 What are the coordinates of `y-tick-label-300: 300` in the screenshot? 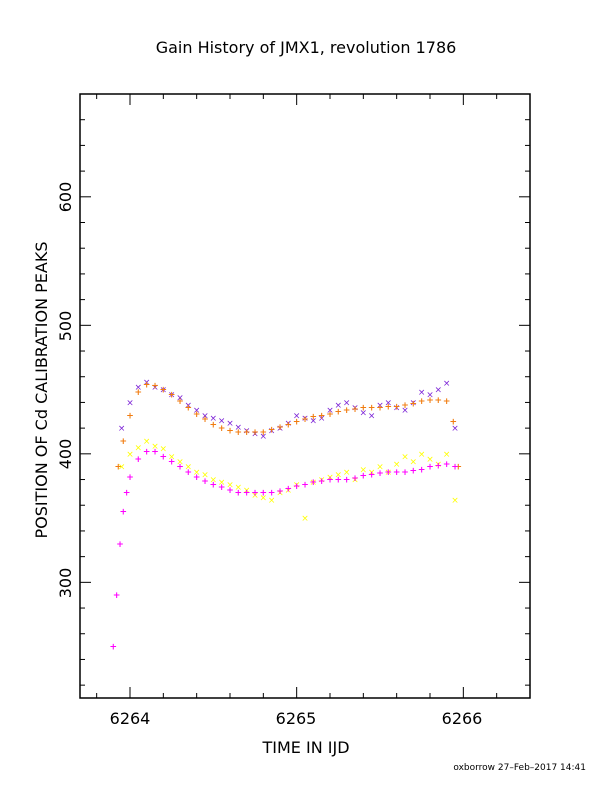 It's located at (65, 583).